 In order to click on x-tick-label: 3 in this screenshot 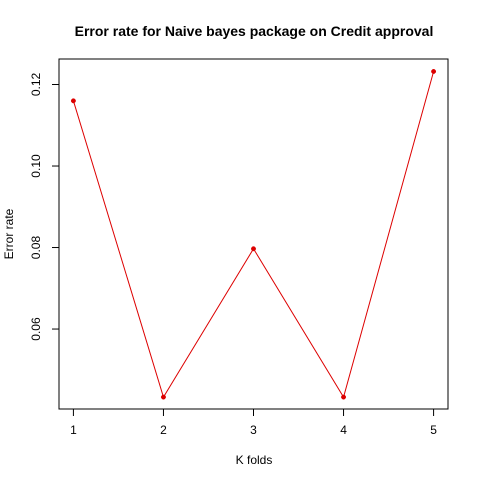, I will do `click(253, 430)`.